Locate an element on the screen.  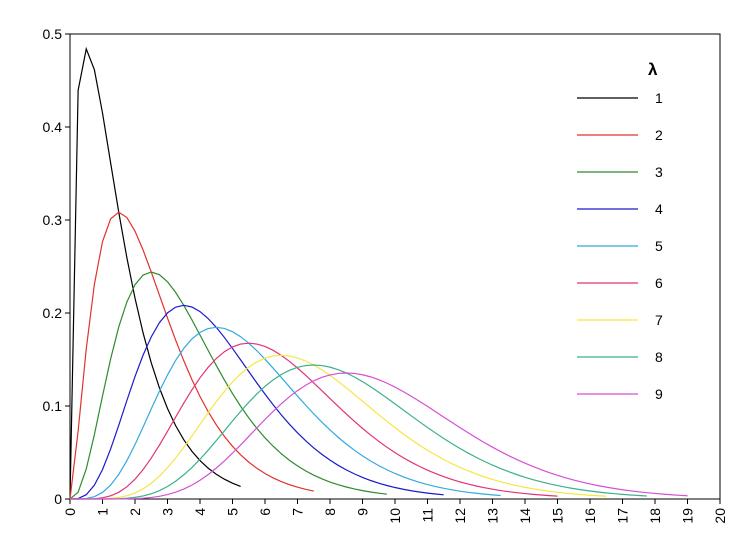
x-tick-label: 11 is located at coordinates (428, 515).